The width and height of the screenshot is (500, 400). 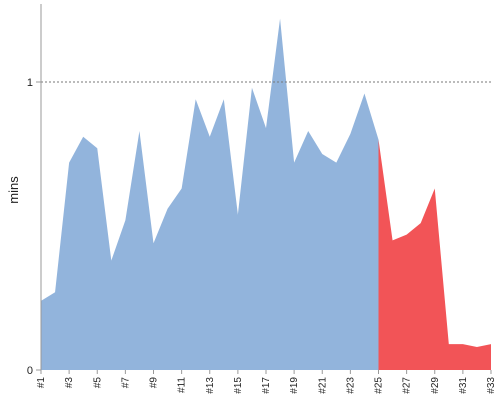 What do you see at coordinates (41, 383) in the screenshot?
I see `x-tick-label: #1` at bounding box center [41, 383].